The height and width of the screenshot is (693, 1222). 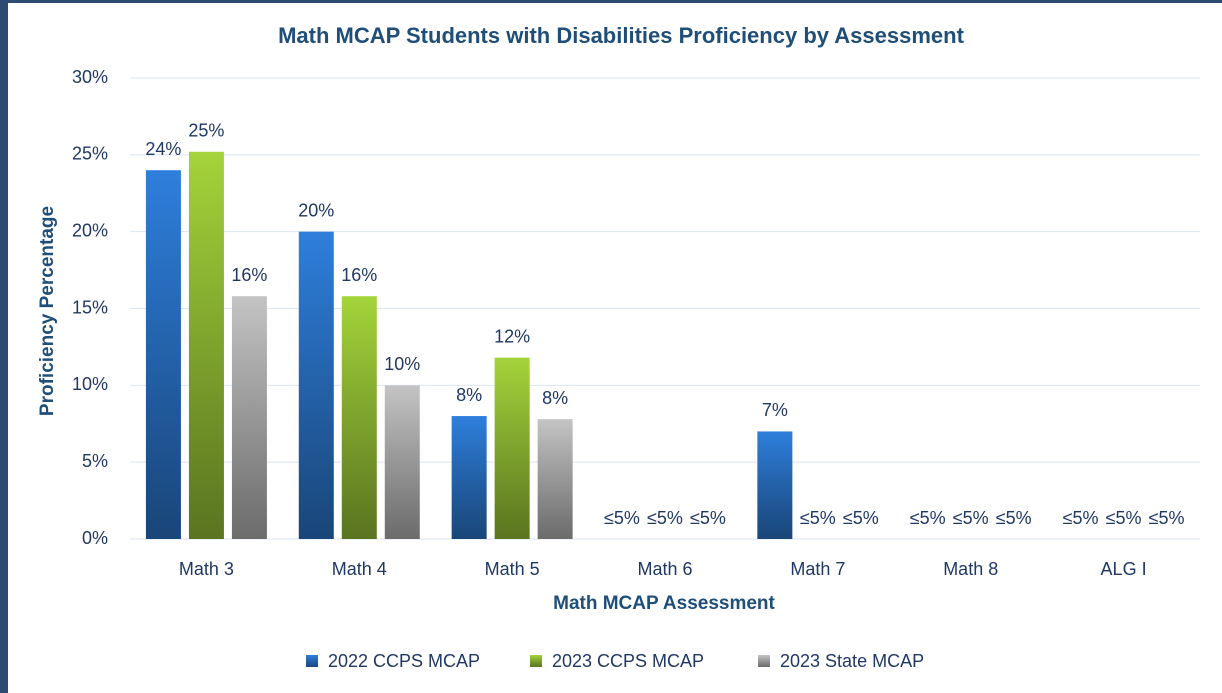 I want to click on legend-label: 2022 CCPS MCAP, so click(x=404, y=661).